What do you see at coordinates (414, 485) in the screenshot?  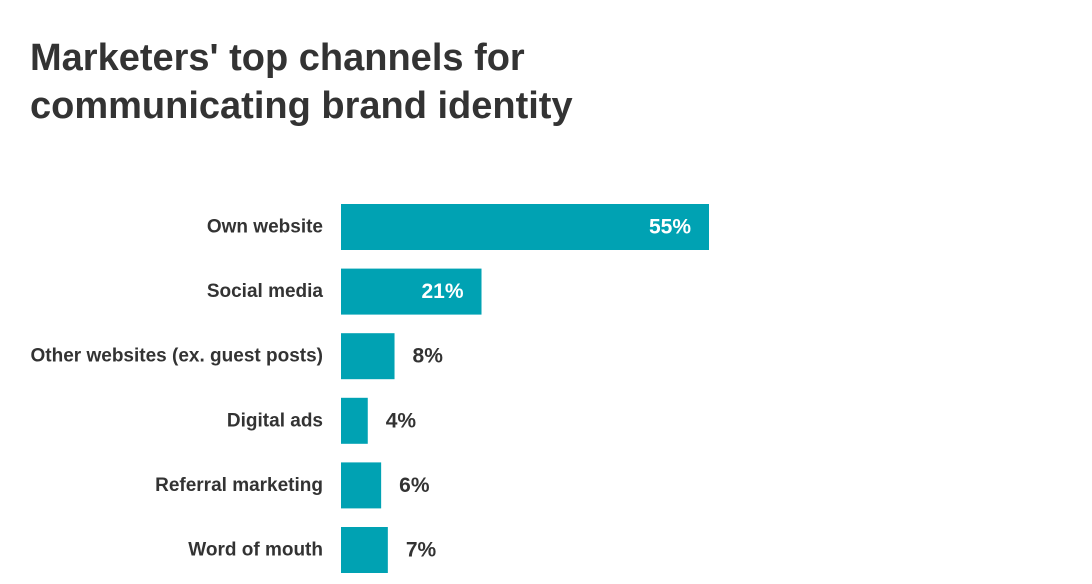 I see `value-label: 6%` at bounding box center [414, 485].